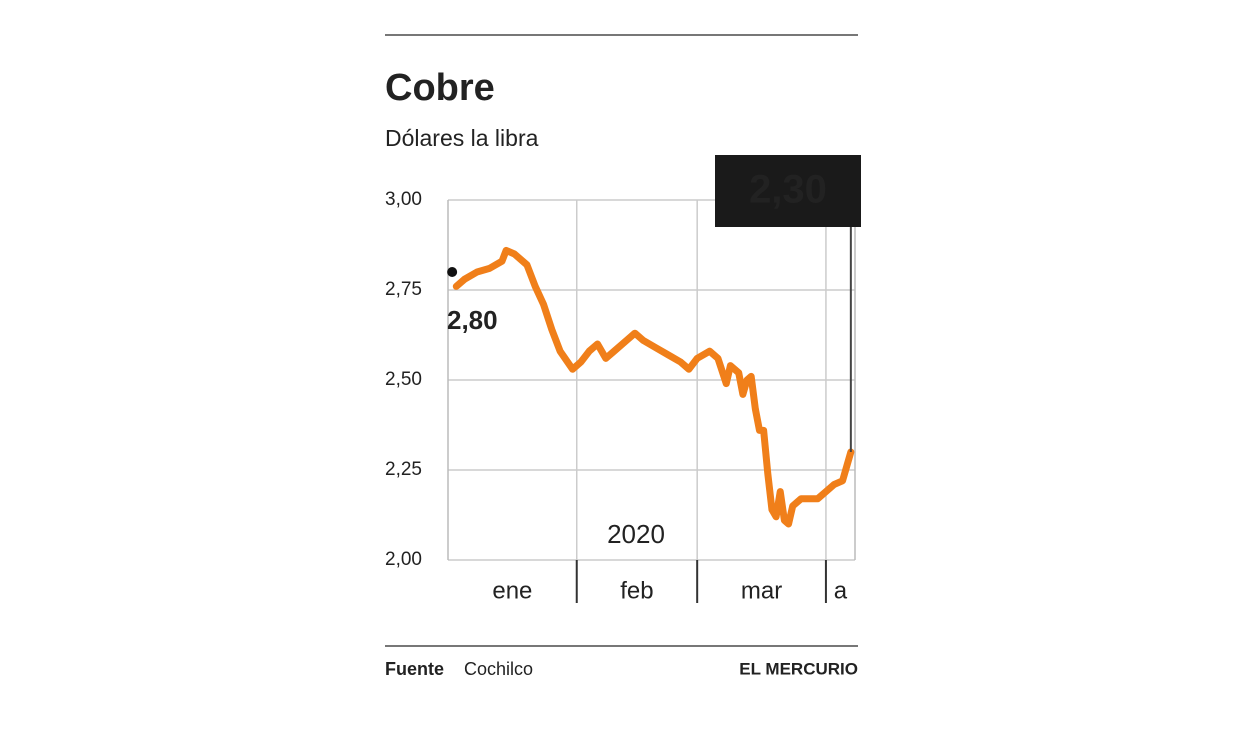 The image size is (1240, 735). What do you see at coordinates (403, 469) in the screenshot?
I see `y-tick-label: 2,25` at bounding box center [403, 469].